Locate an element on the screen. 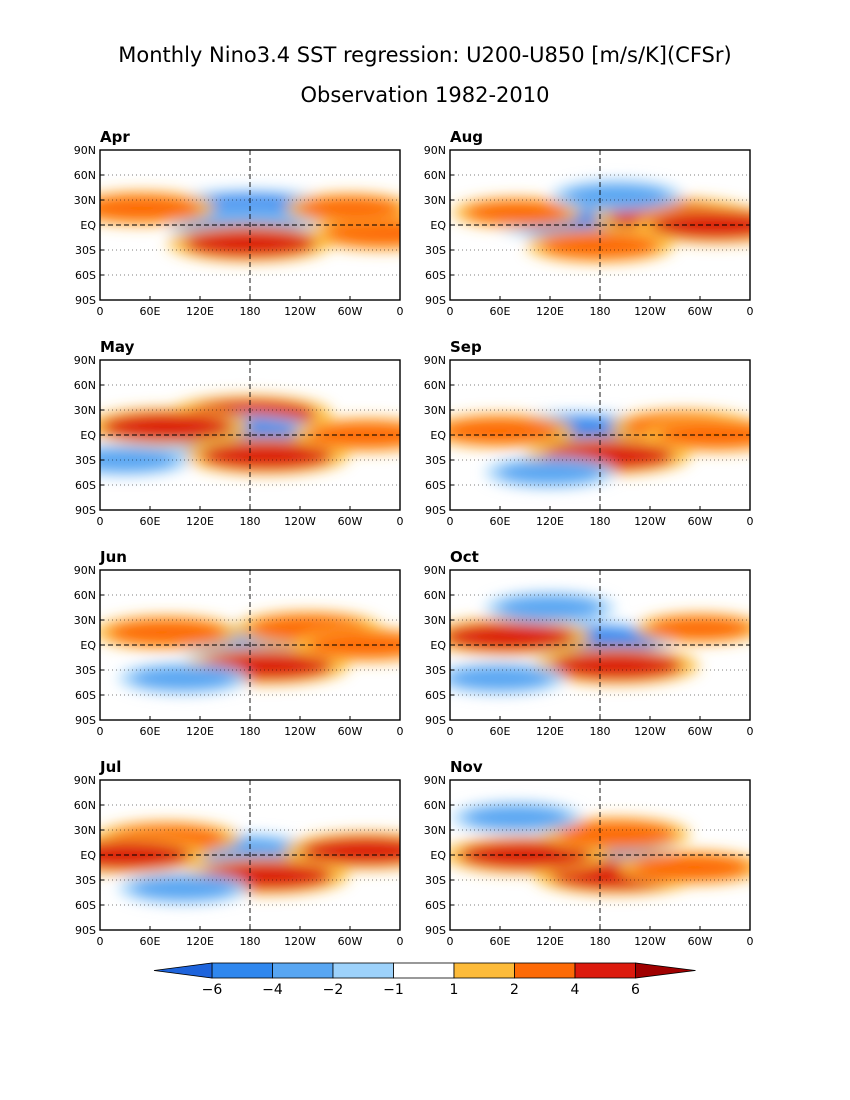 Image resolution: width=850 pixels, height=1100 pixels. colorbar-tick-label: 1 is located at coordinates (454, 990).